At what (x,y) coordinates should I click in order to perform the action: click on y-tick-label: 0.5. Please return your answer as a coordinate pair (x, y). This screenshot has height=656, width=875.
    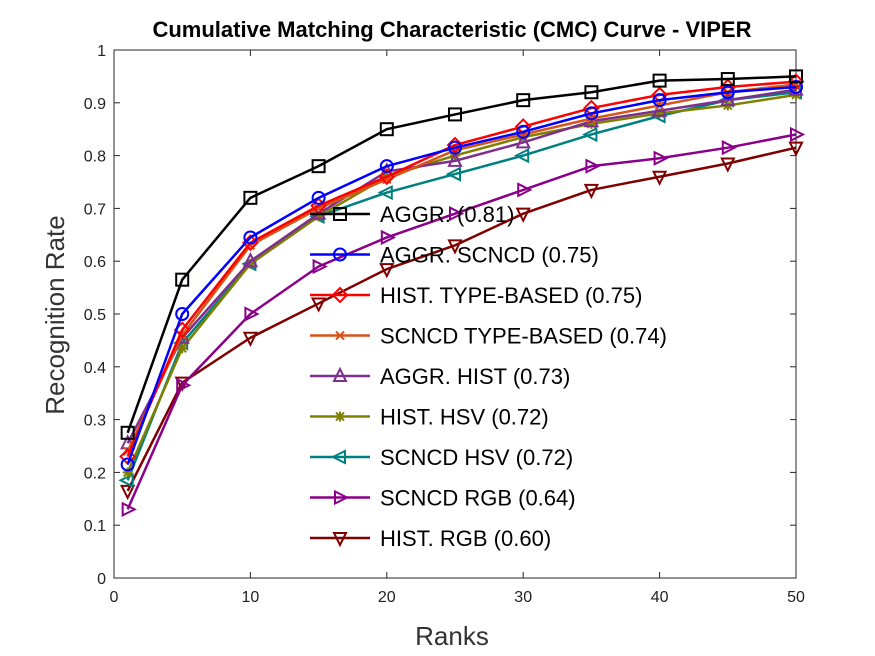
    Looking at the image, I should click on (95, 315).